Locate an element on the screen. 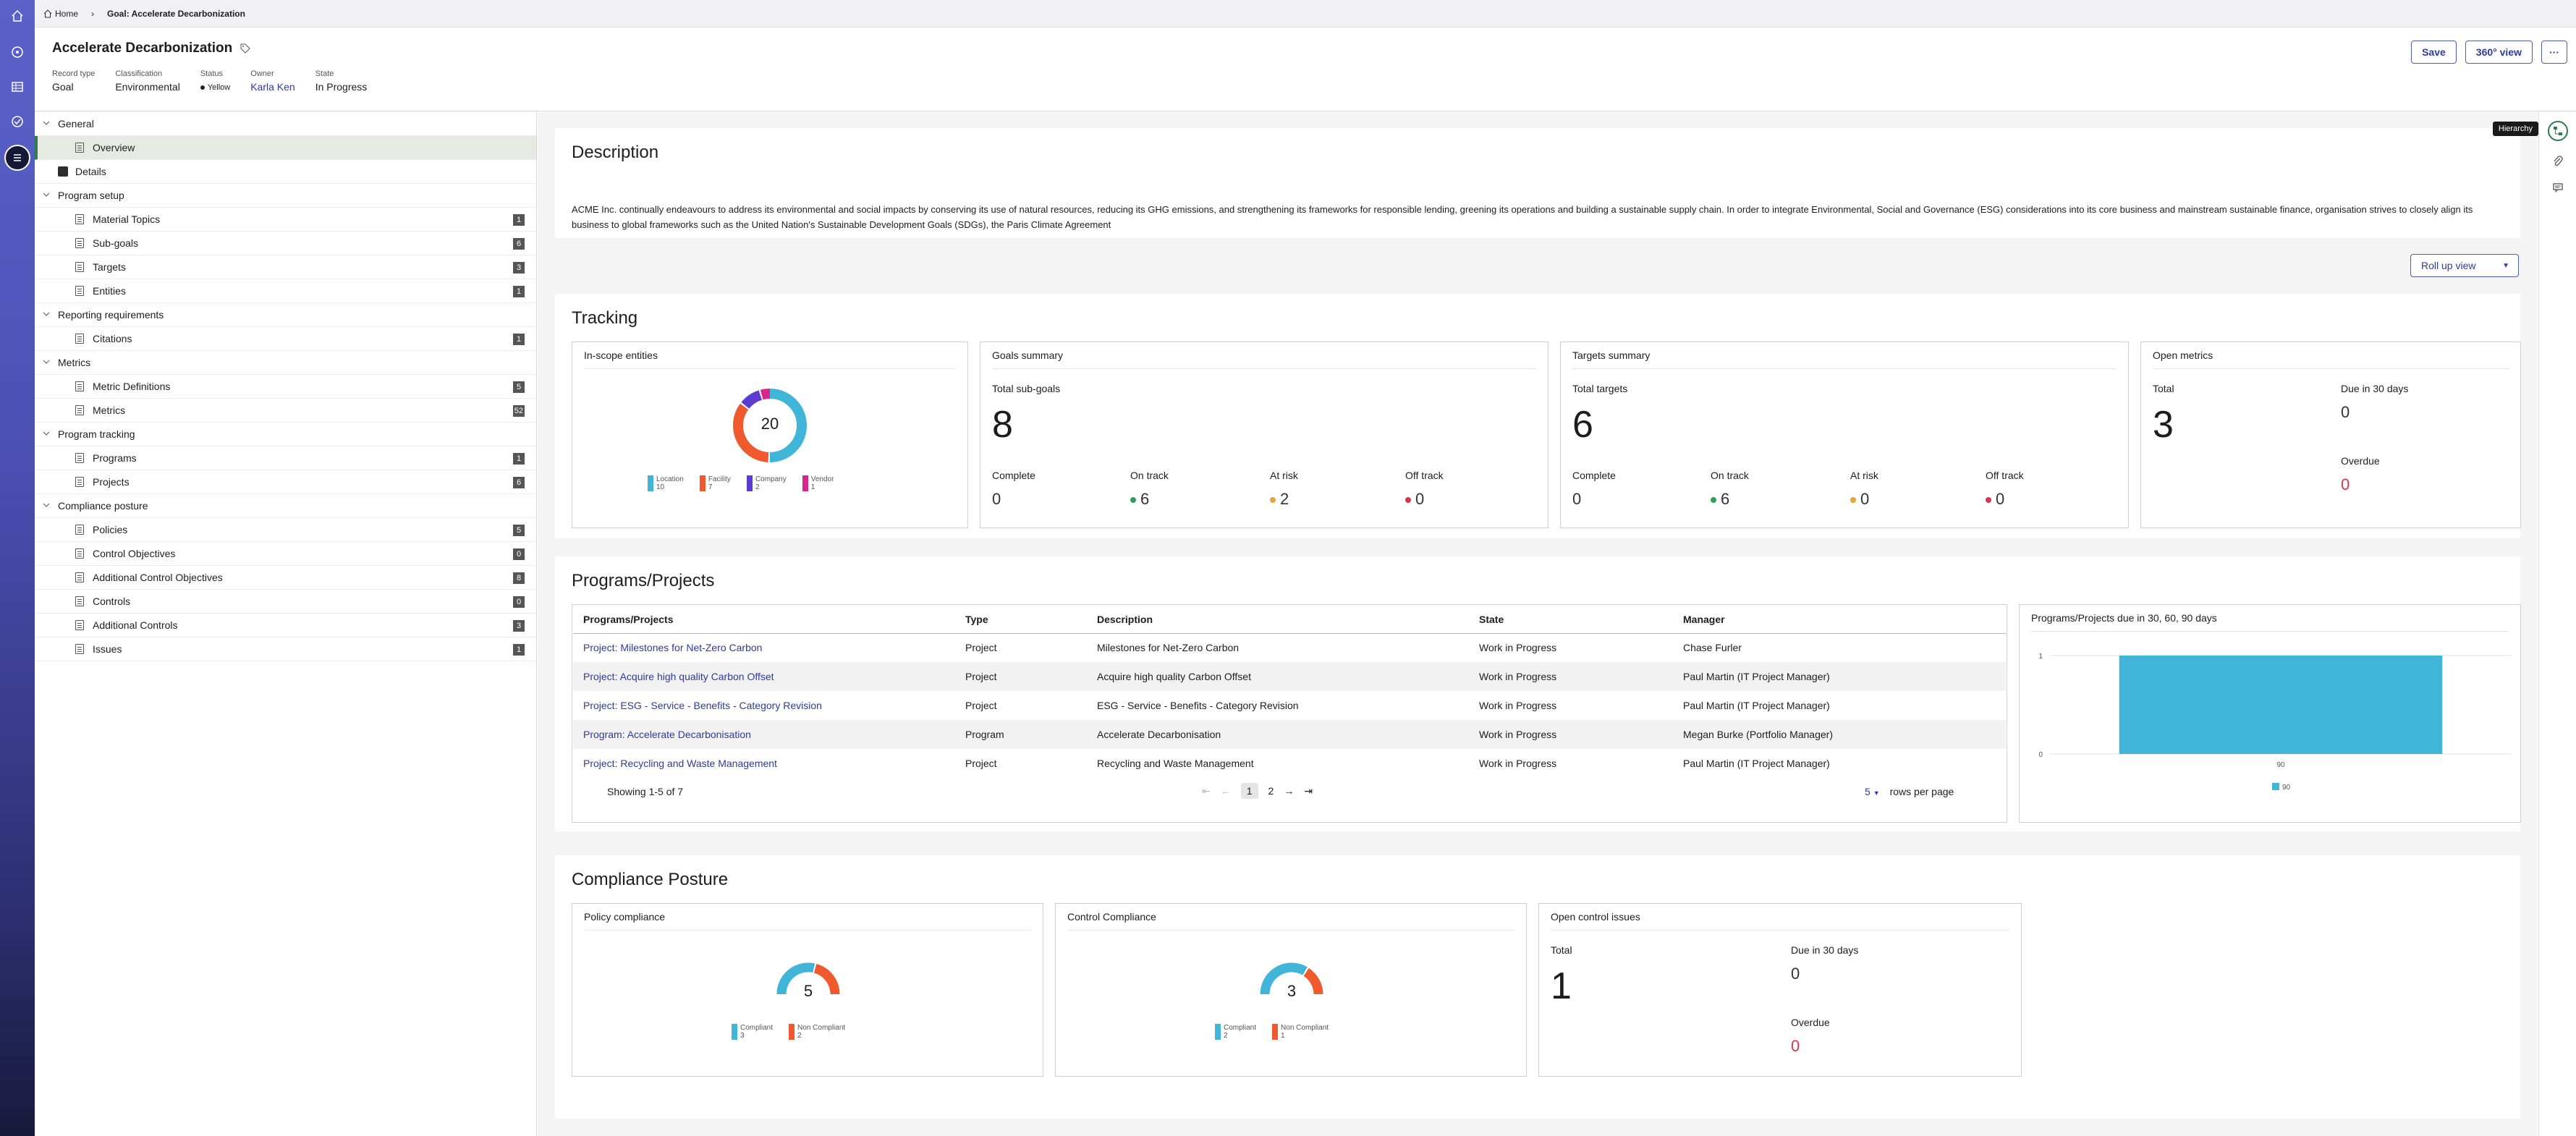 The width and height of the screenshot is (2576, 1136). nav-item-label: Entities is located at coordinates (109, 291).